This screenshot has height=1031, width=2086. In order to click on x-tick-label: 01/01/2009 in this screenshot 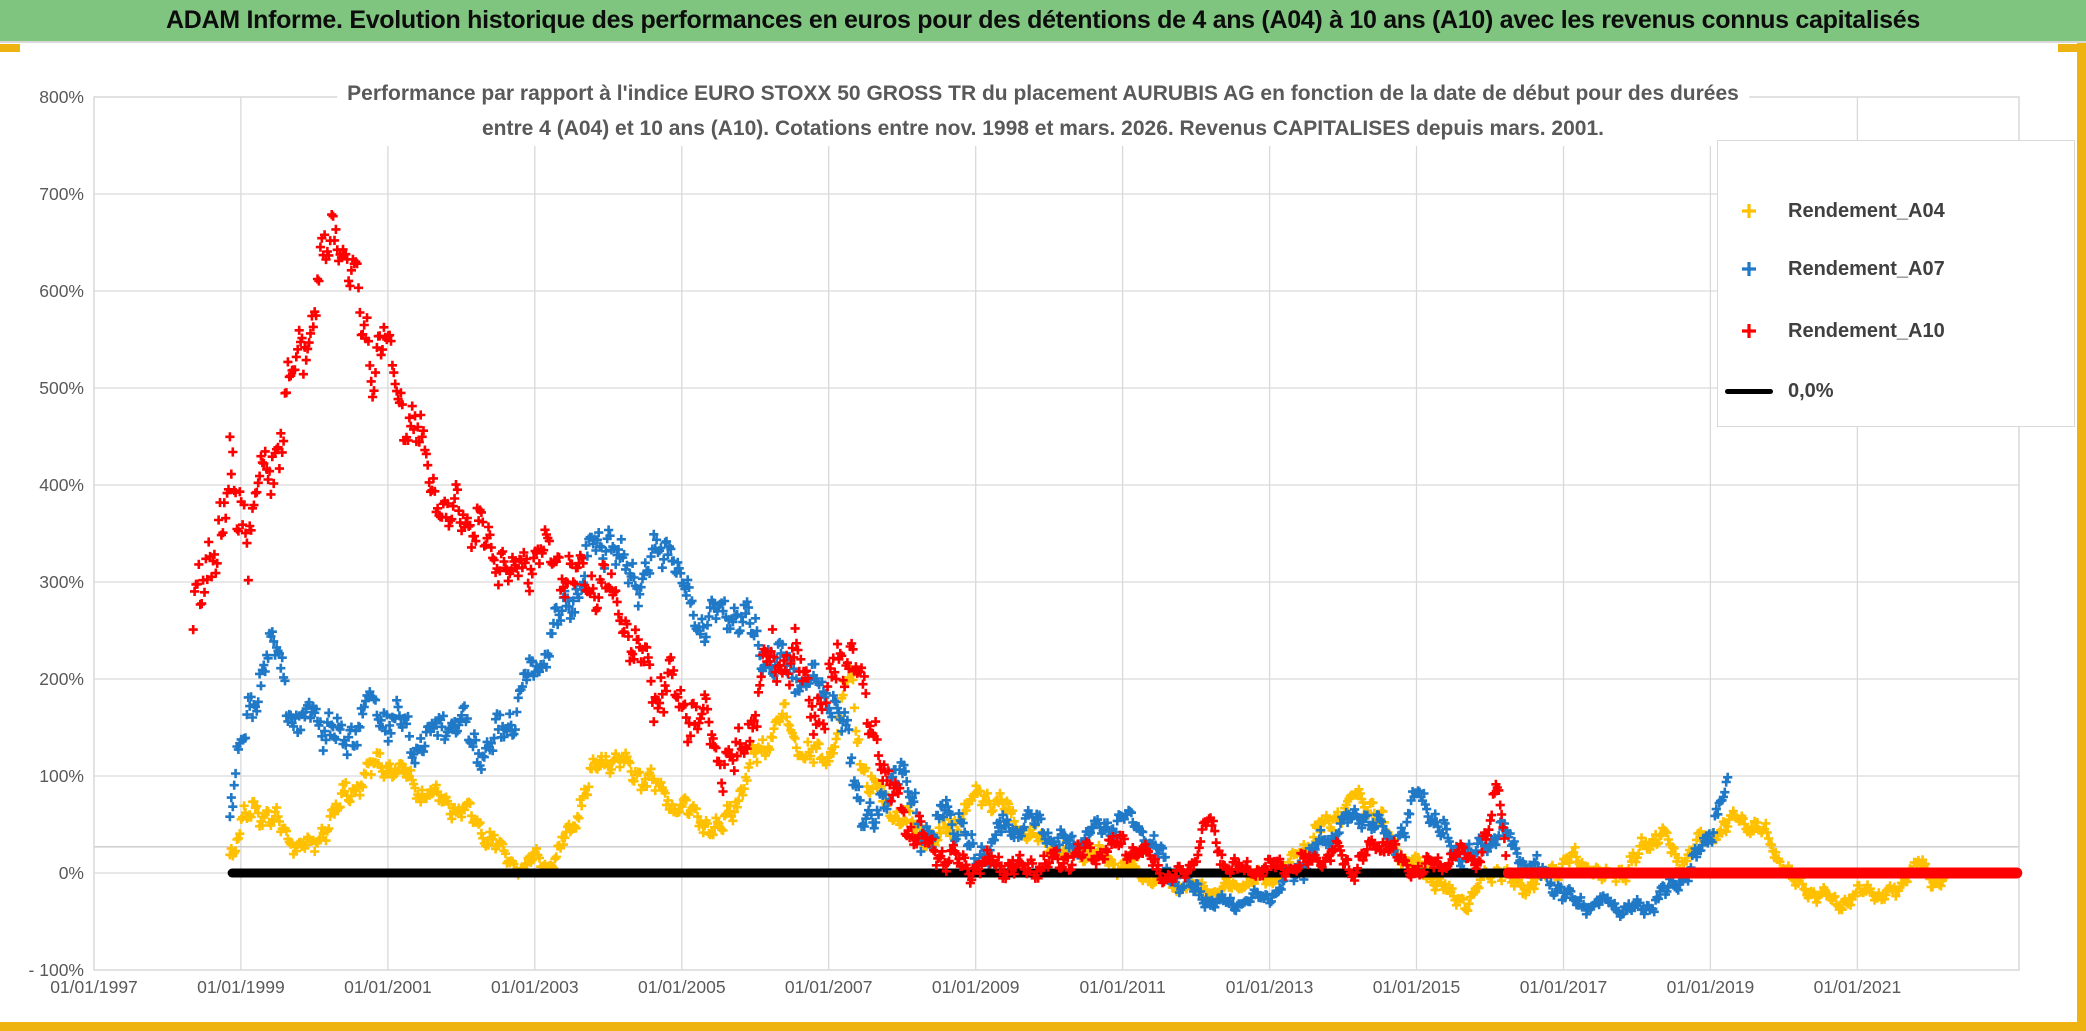, I will do `click(976, 987)`.